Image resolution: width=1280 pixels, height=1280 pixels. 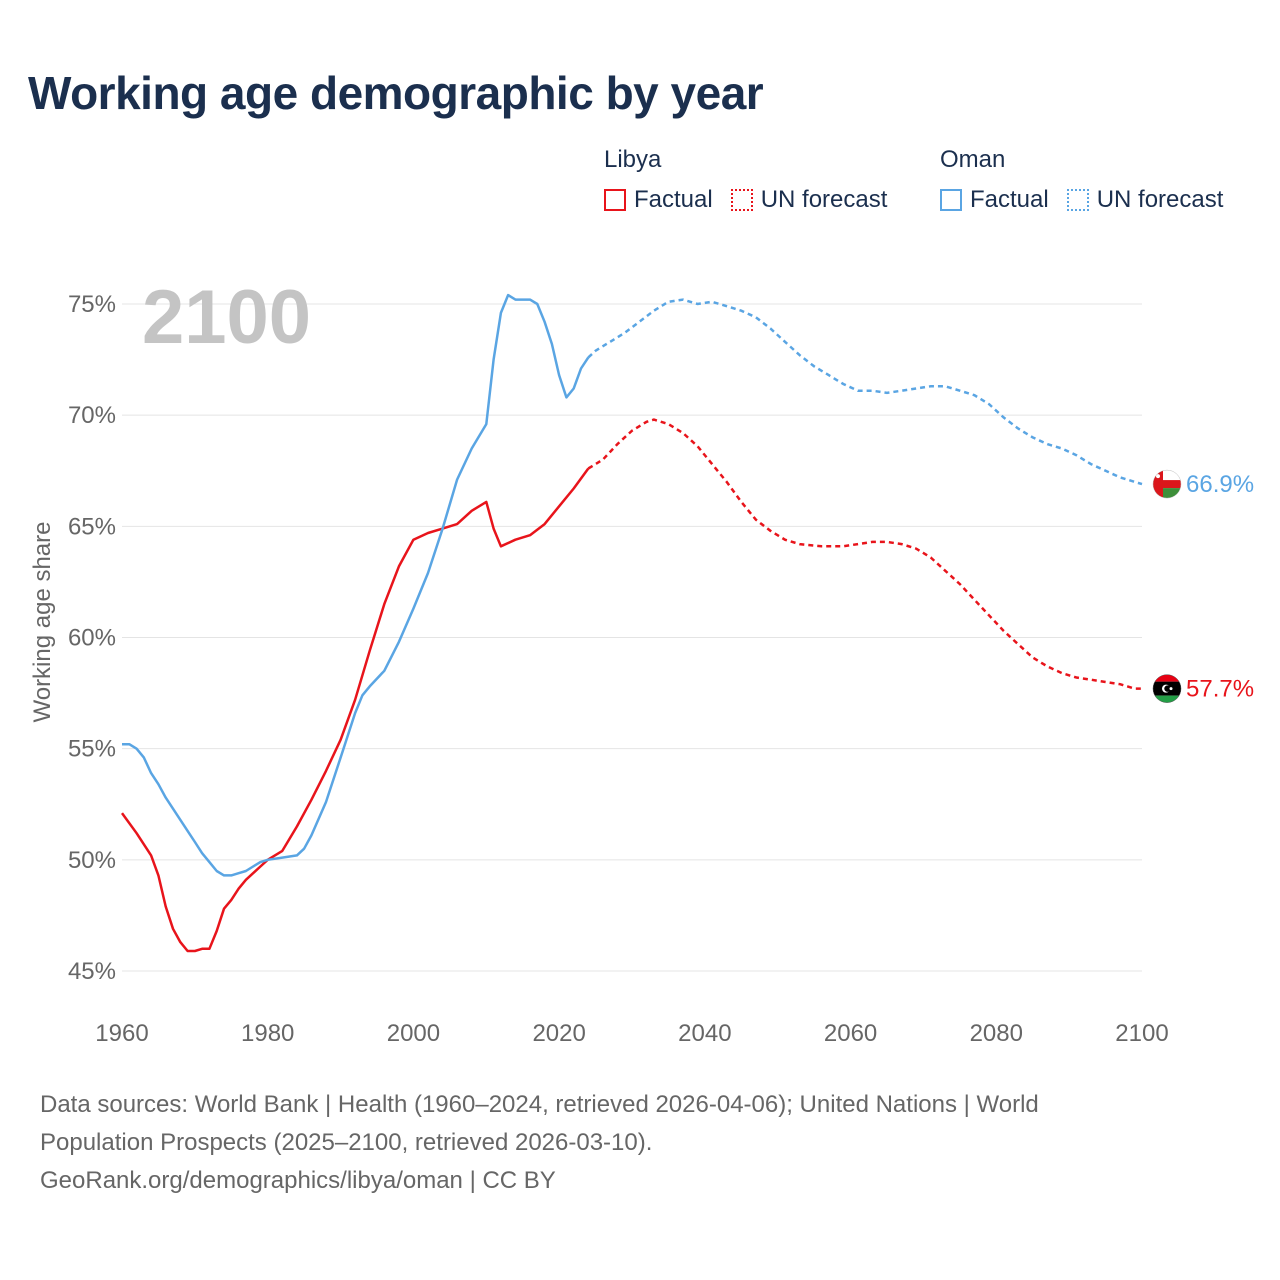 I want to click on year-watermark: 2100, so click(x=226, y=317).